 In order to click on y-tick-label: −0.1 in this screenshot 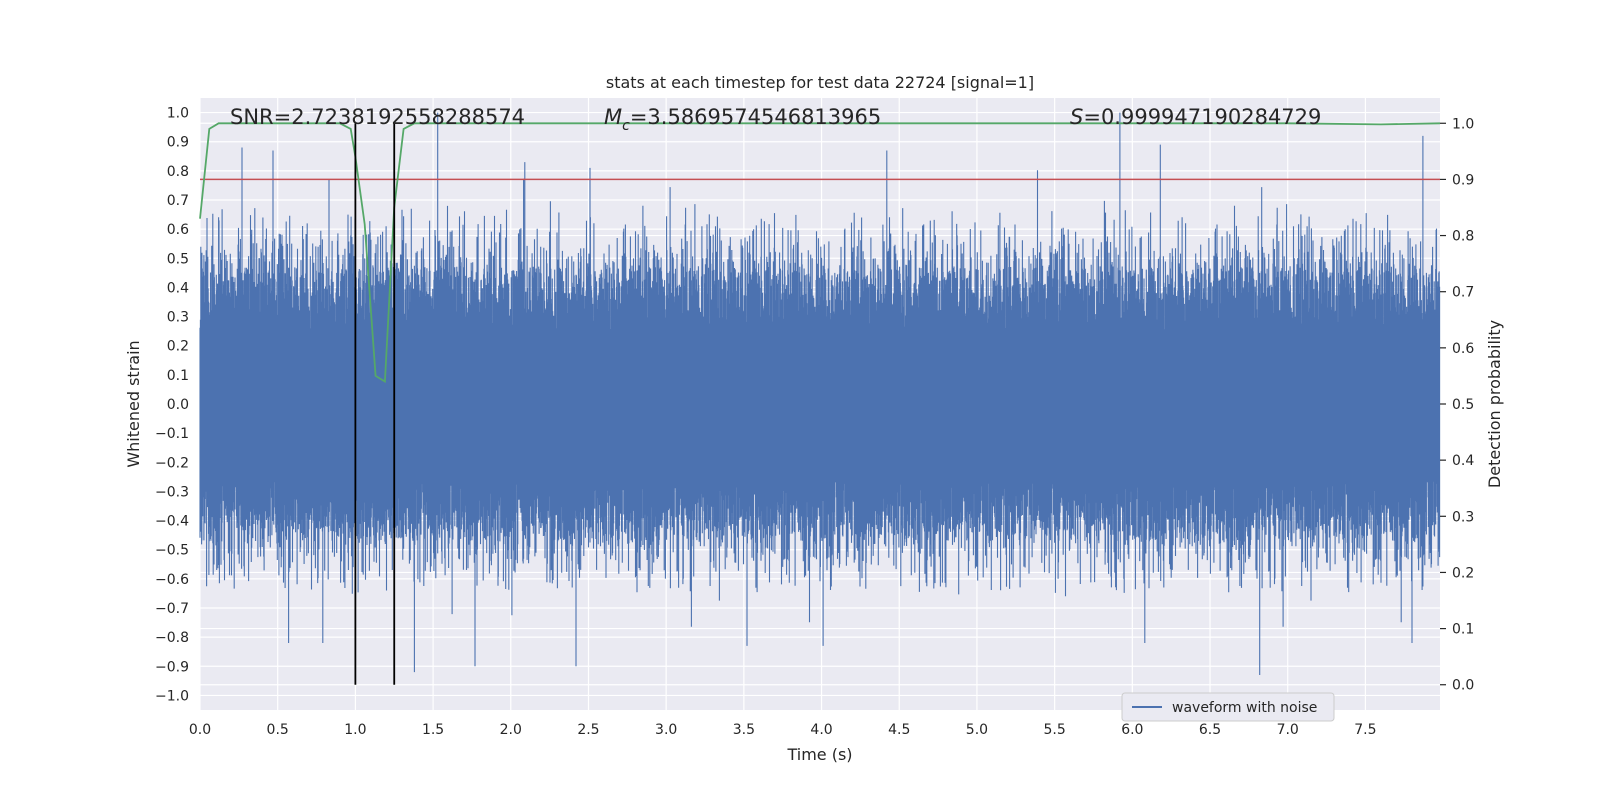, I will do `click(172, 434)`.